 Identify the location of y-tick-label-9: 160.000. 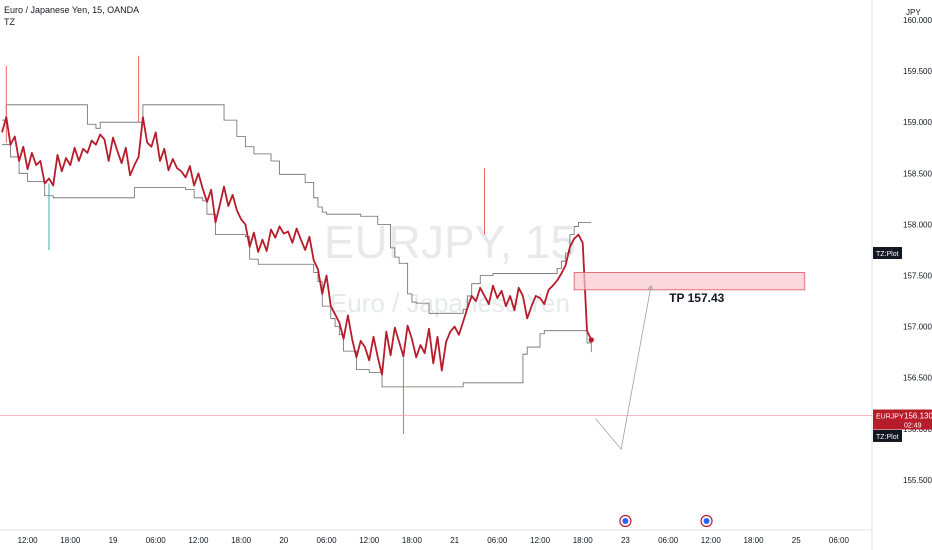
(917, 20).